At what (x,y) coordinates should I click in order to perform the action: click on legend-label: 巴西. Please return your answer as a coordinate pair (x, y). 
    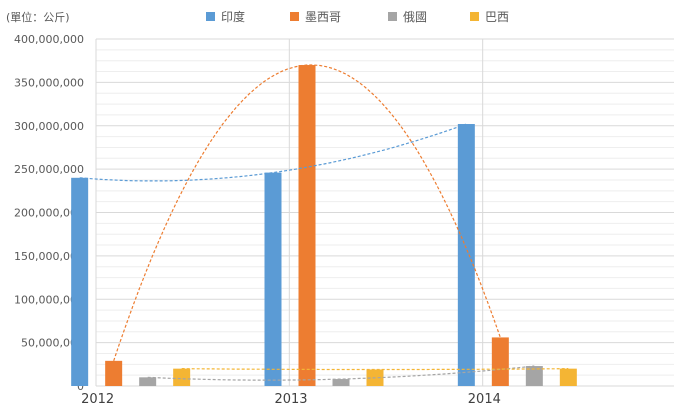
    Looking at the image, I should click on (497, 17).